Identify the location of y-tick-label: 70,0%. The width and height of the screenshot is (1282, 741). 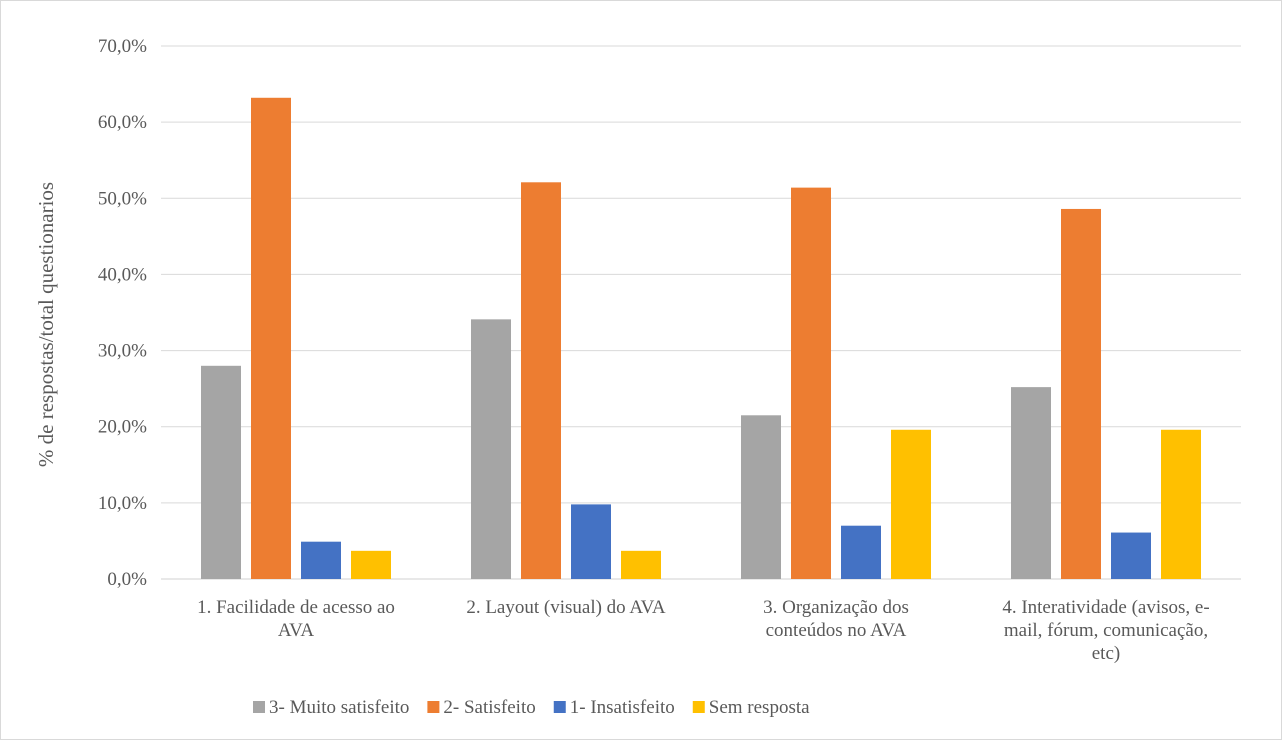
(122, 46).